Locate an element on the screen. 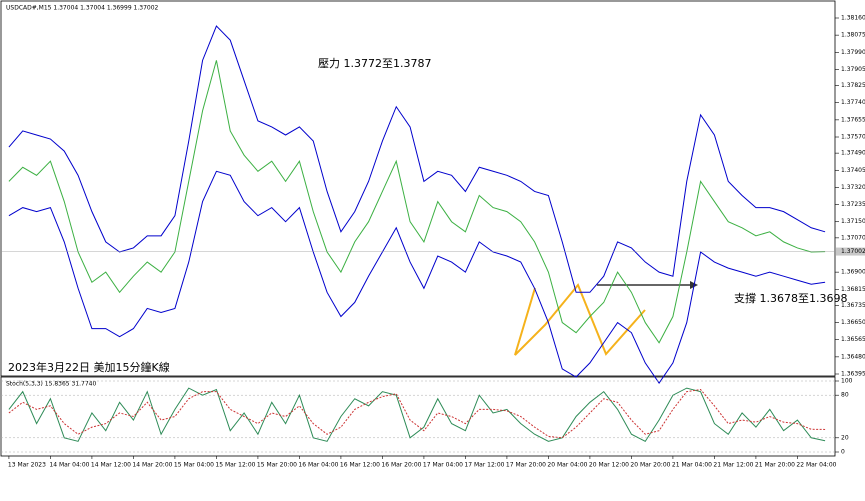 The width and height of the screenshot is (865, 501). x-tick-label: 15 Mar 04:00 is located at coordinates (194, 465).